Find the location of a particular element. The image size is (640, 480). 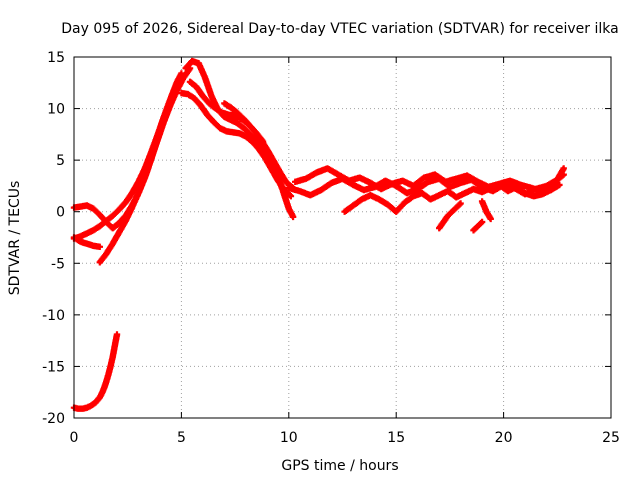

y-tick-label: -10 is located at coordinates (53, 316).